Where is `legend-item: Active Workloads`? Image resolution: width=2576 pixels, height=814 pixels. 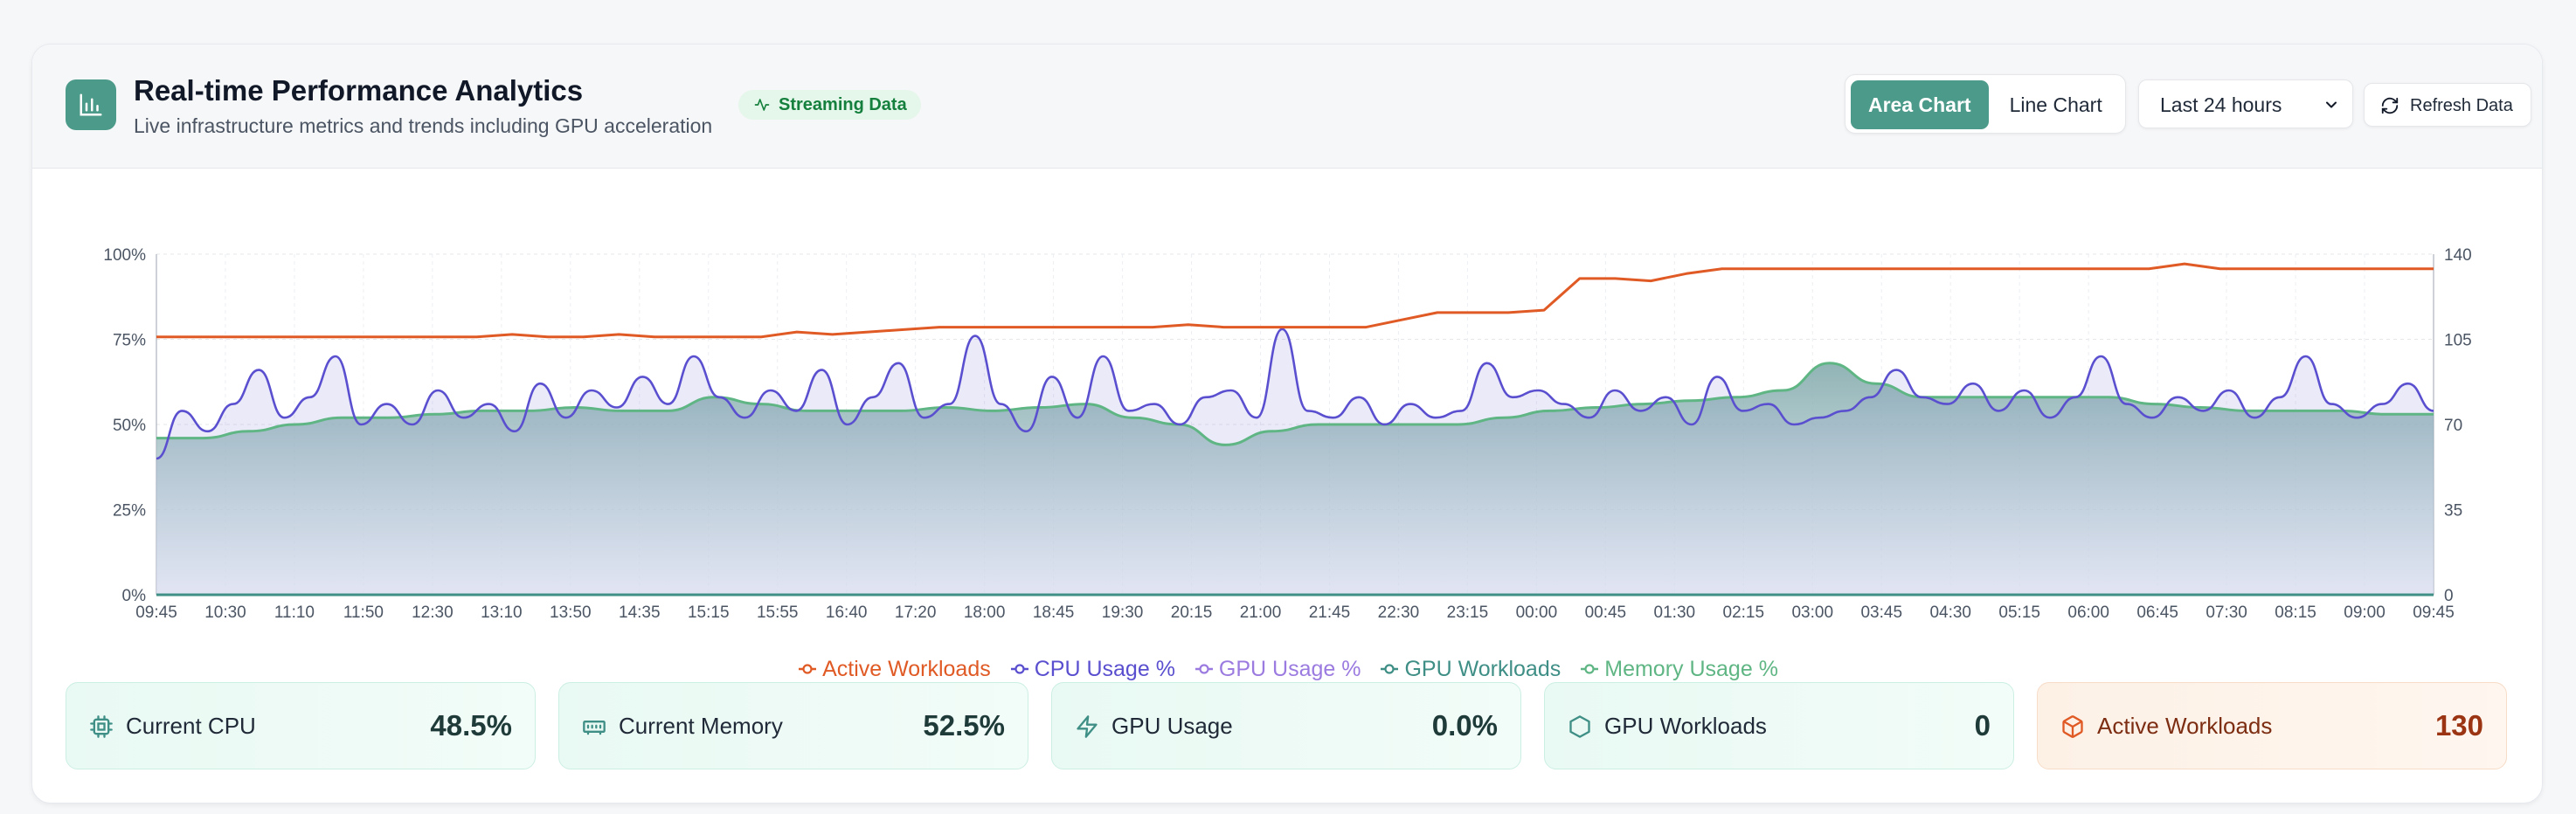 legend-item: Active Workloads is located at coordinates (894, 669).